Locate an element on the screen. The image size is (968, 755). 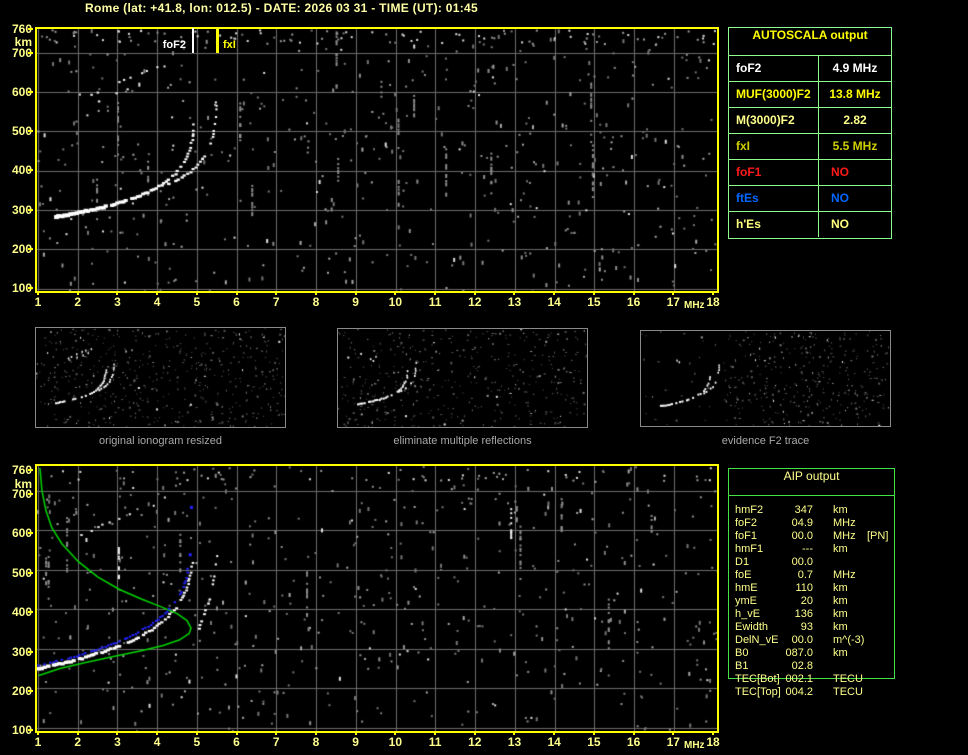
x-axis-label: 13 is located at coordinates (514, 302).